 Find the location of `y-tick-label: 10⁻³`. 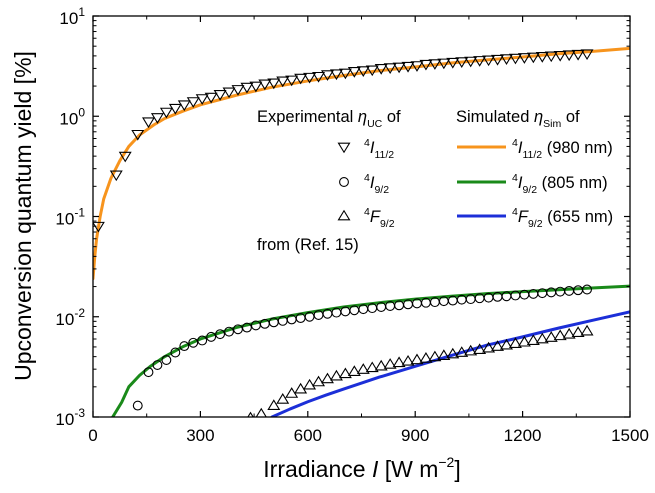

y-tick-label: 10⁻³ is located at coordinates (70, 417).